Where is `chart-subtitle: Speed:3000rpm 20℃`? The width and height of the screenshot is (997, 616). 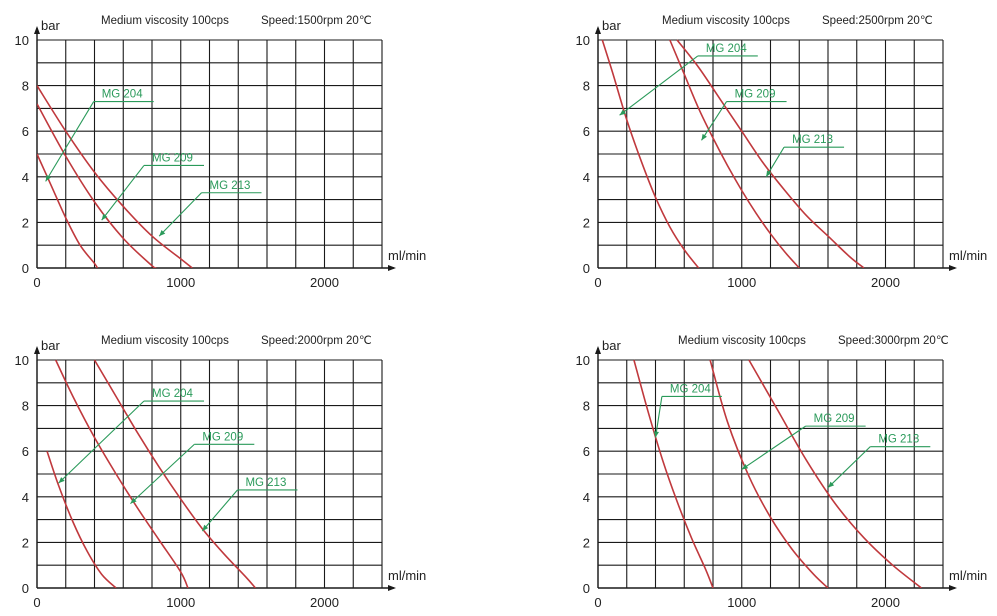
chart-subtitle: Speed:3000rpm 20℃ is located at coordinates (893, 341).